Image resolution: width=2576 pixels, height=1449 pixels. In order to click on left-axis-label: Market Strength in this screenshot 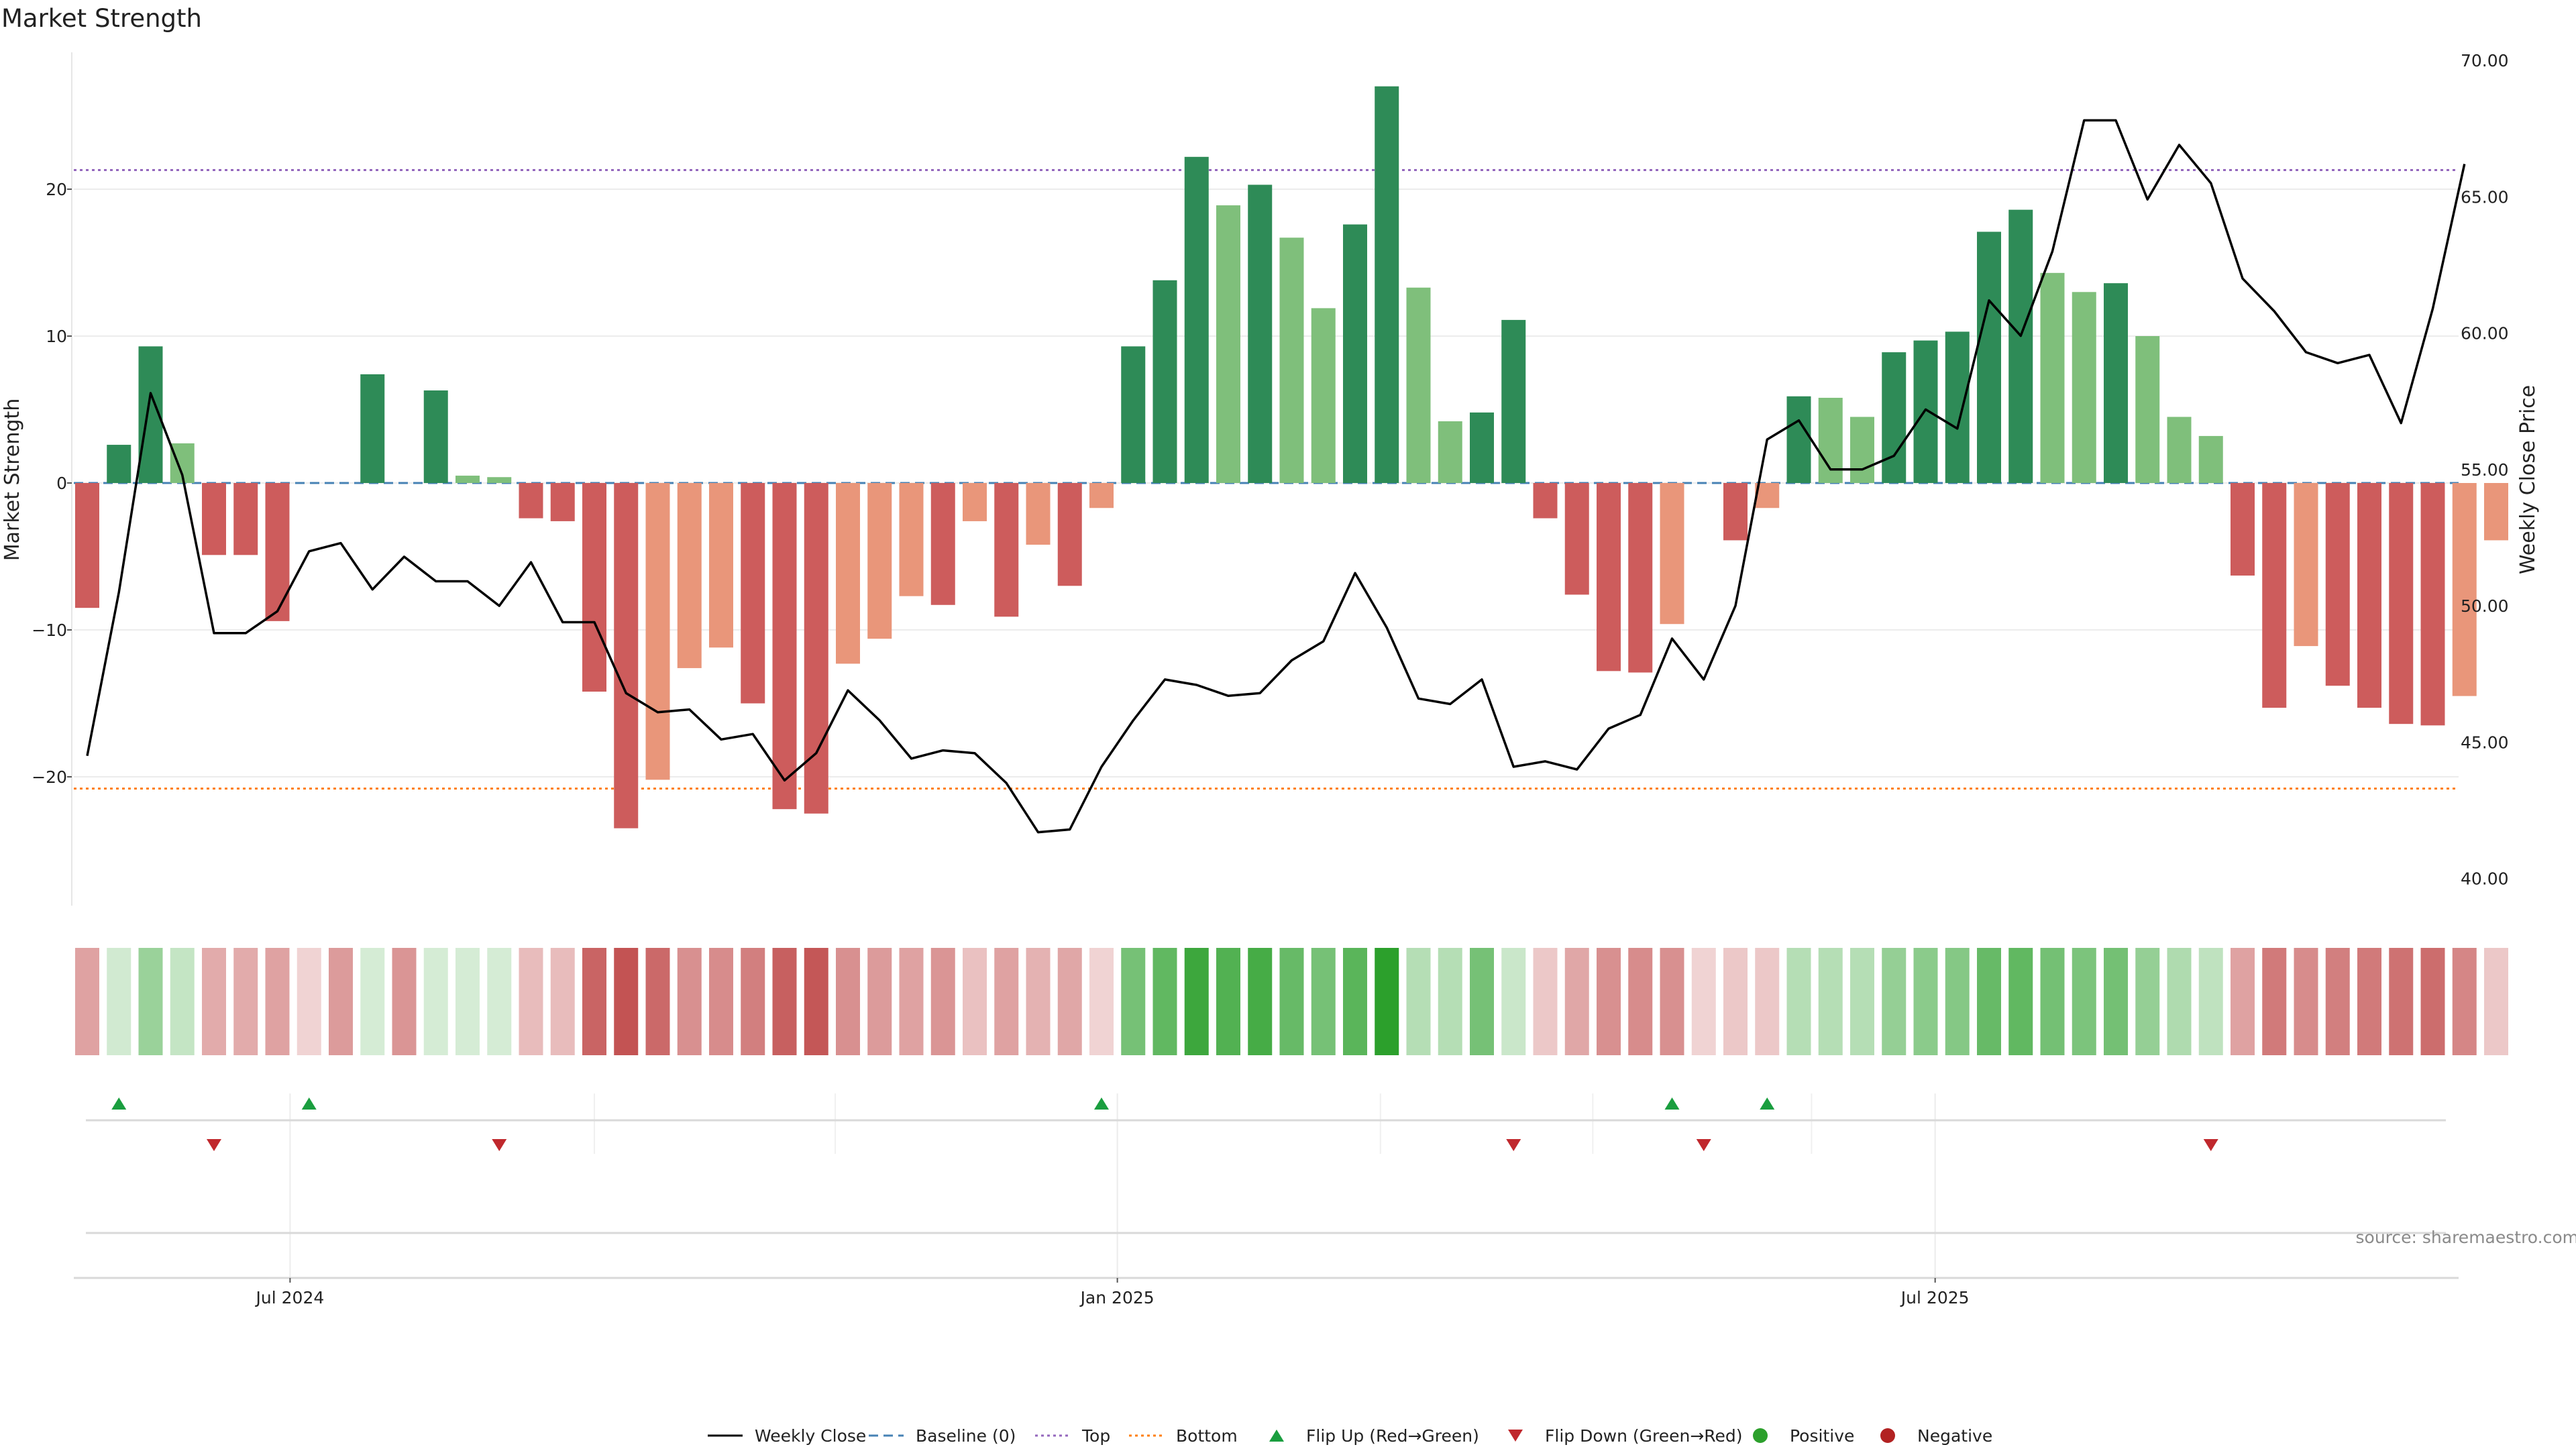, I will do `click(12, 479)`.